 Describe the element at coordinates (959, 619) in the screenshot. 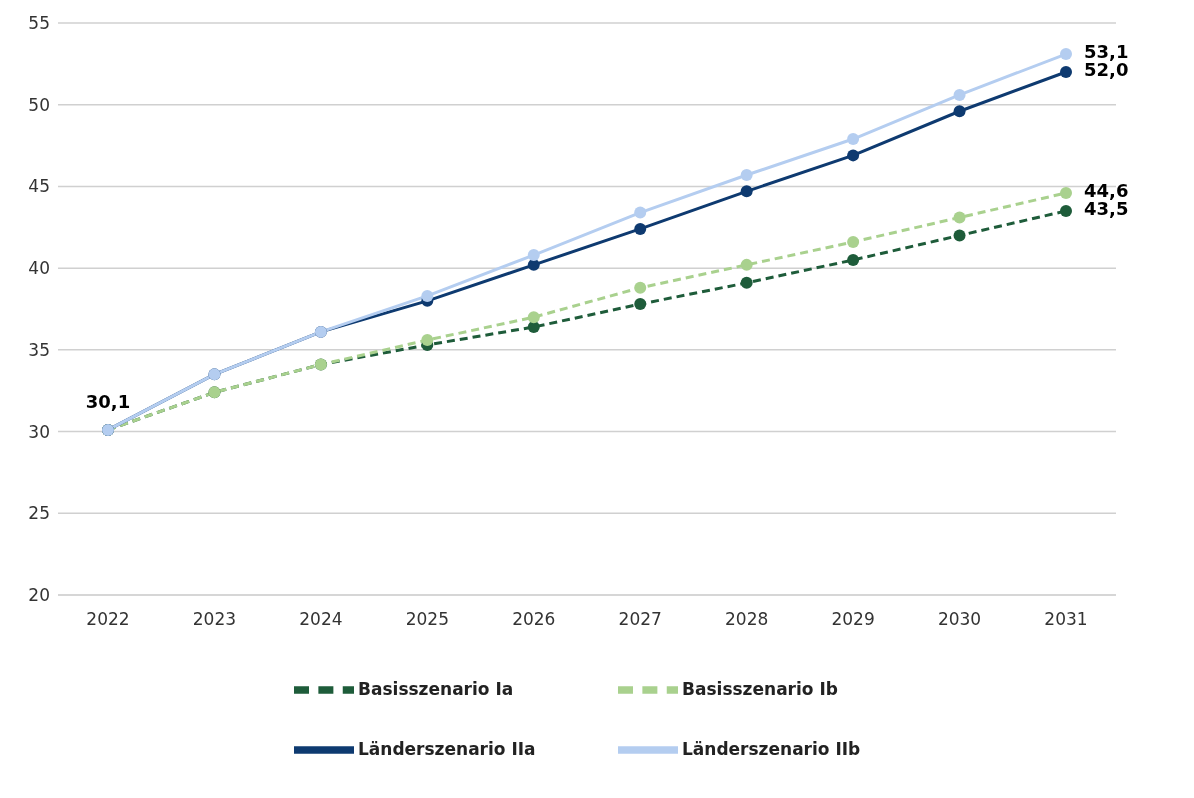

I see `x-tick-label: 2030` at that location.